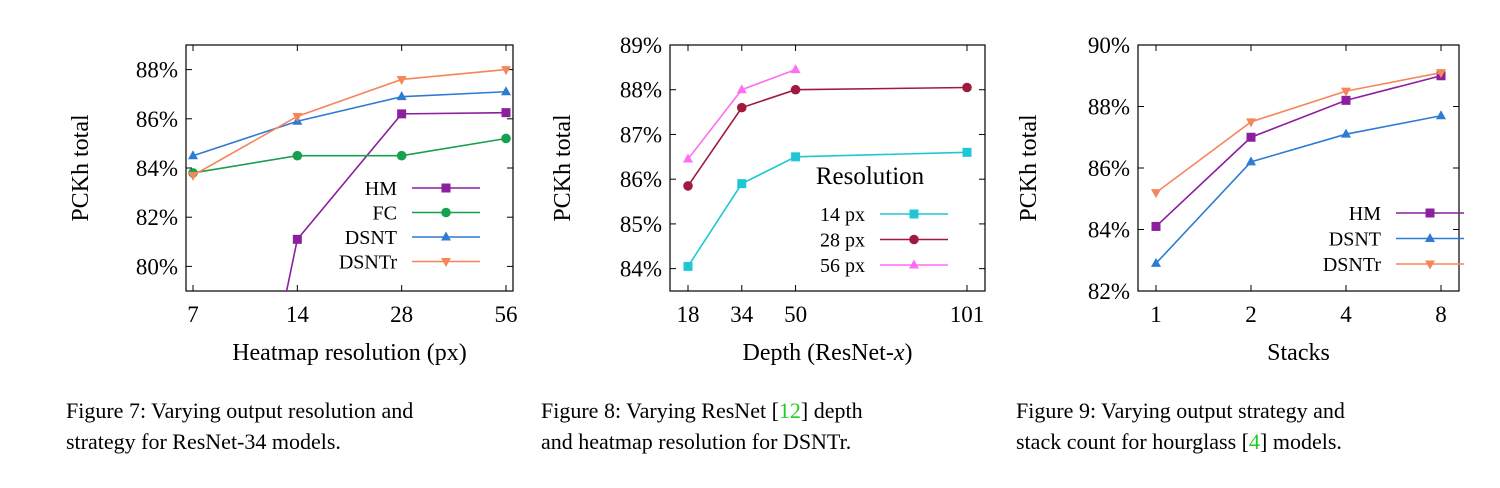  Describe the element at coordinates (641, 45) in the screenshot. I see `y-tick-label: 89%` at that location.